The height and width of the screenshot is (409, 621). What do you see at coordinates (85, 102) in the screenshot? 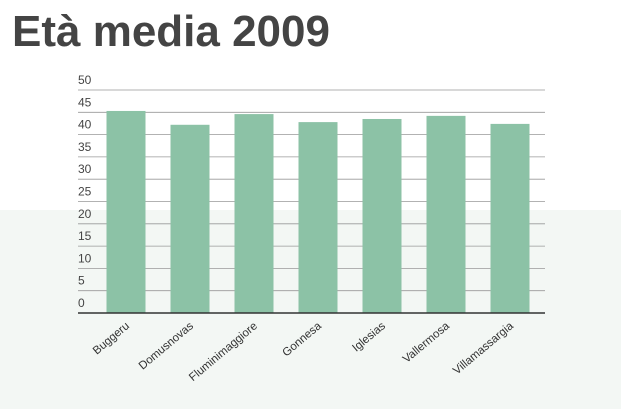
I see `y-tick-label: 45` at bounding box center [85, 102].